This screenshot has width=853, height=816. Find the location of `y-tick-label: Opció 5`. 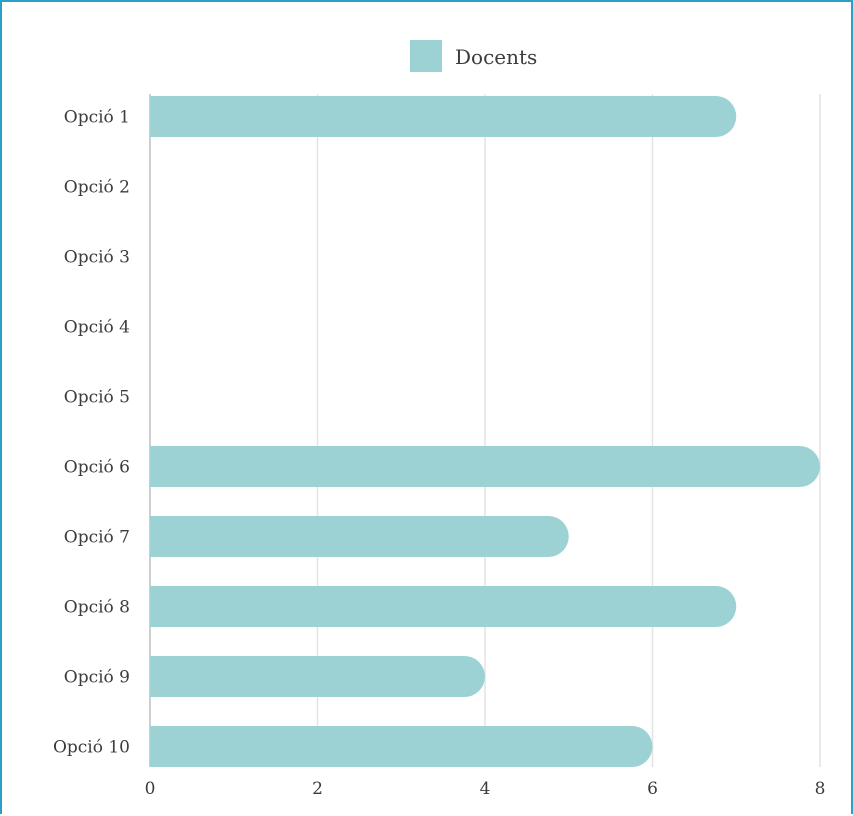

y-tick-label: Opció 5 is located at coordinates (97, 398).